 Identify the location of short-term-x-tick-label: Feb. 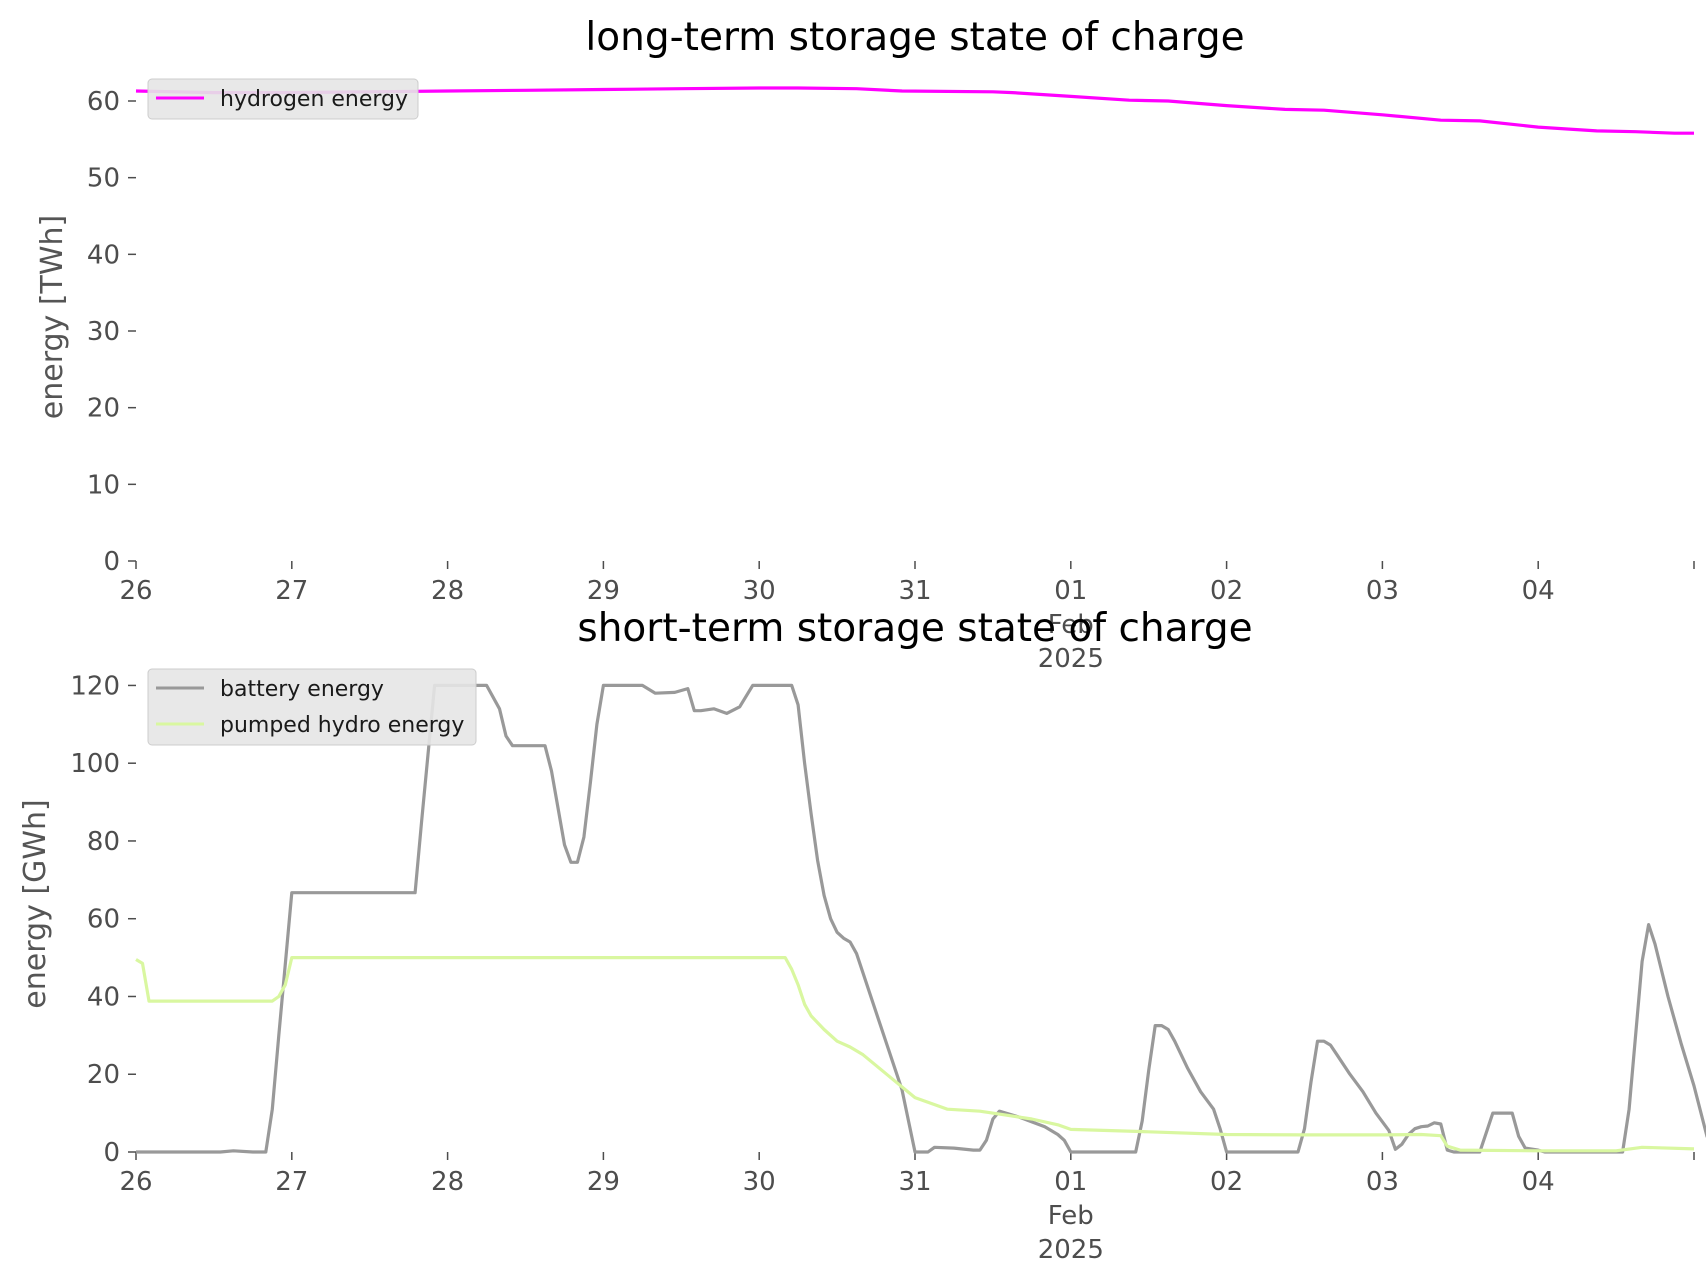
(1071, 1216).